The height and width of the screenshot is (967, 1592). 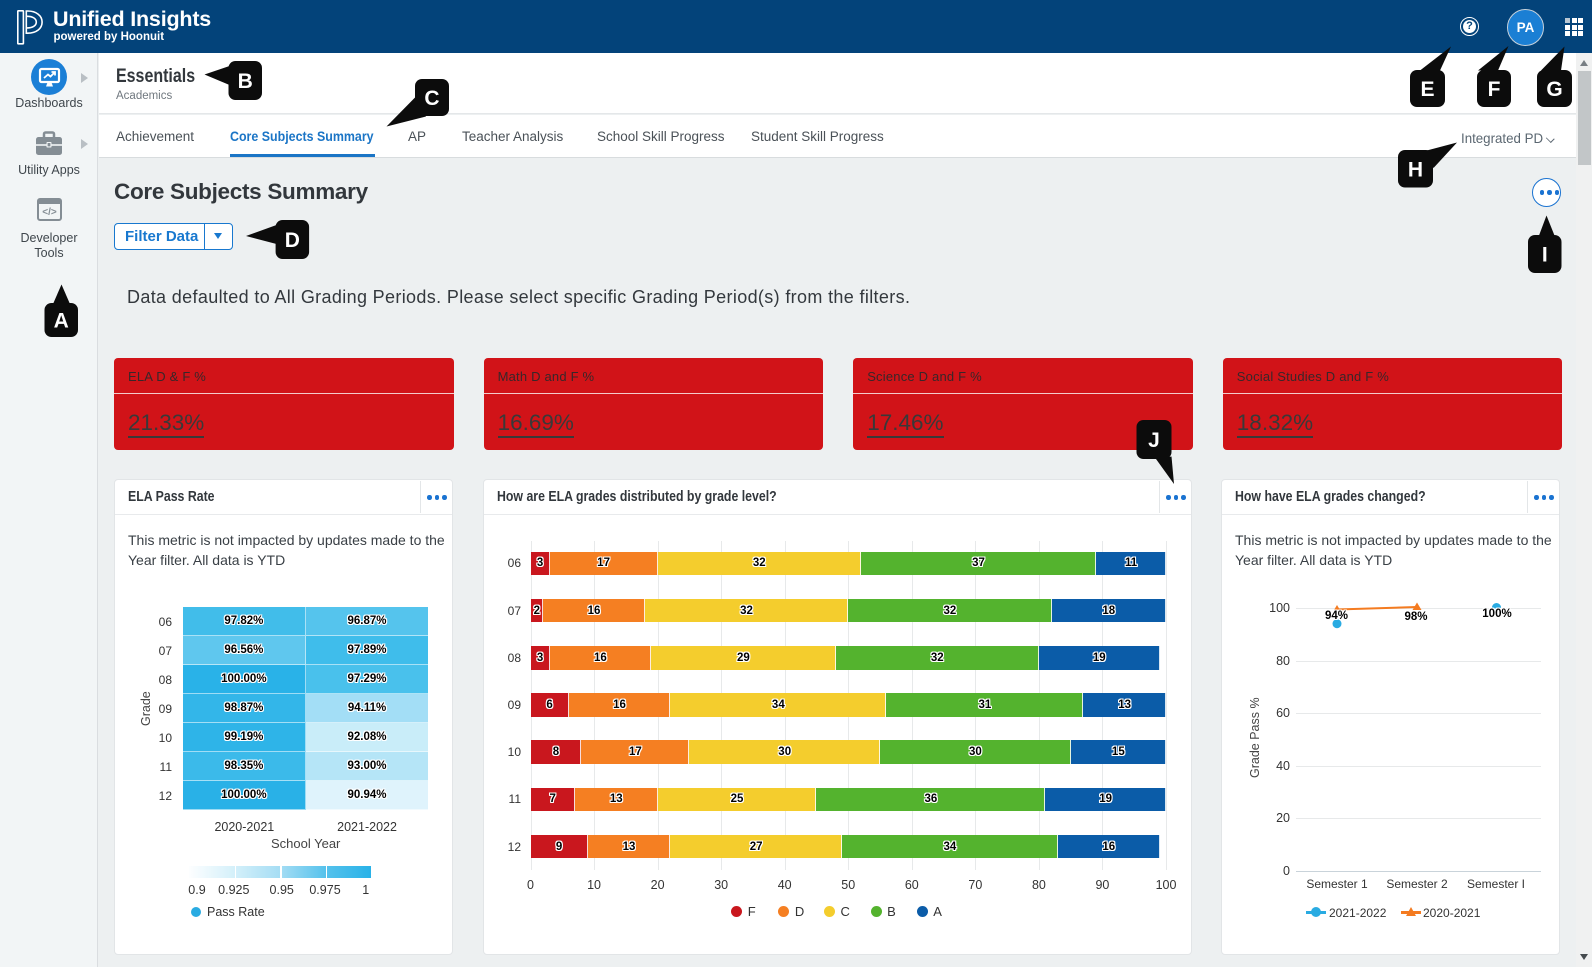 I want to click on svg-text: C, so click(x=431, y=98).